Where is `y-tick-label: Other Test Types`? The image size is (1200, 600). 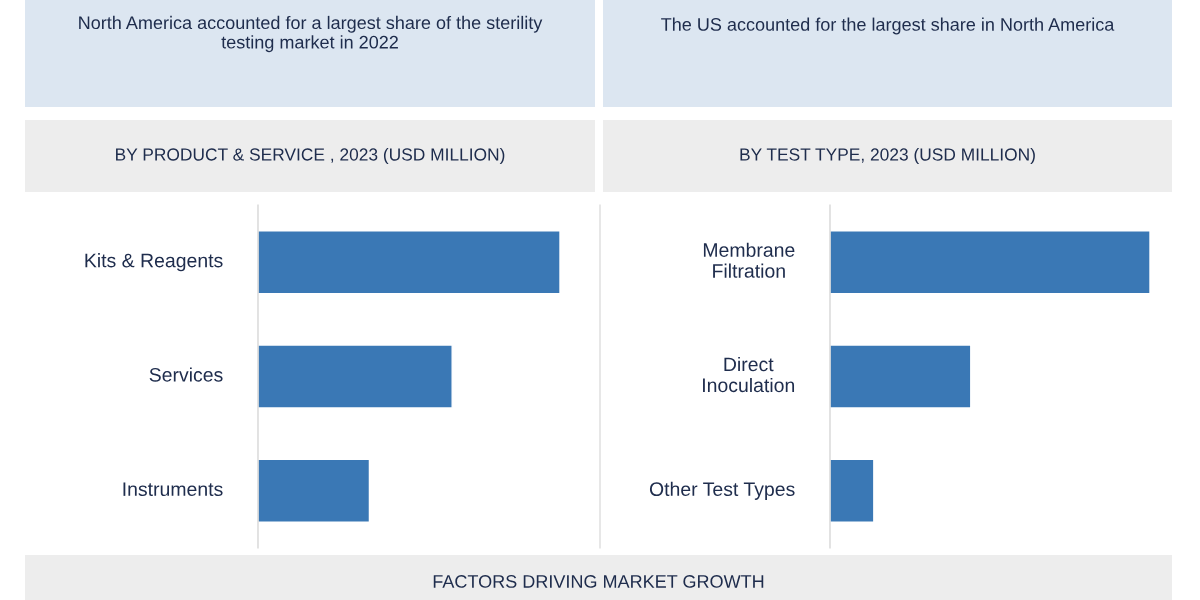 y-tick-label: Other Test Types is located at coordinates (722, 490).